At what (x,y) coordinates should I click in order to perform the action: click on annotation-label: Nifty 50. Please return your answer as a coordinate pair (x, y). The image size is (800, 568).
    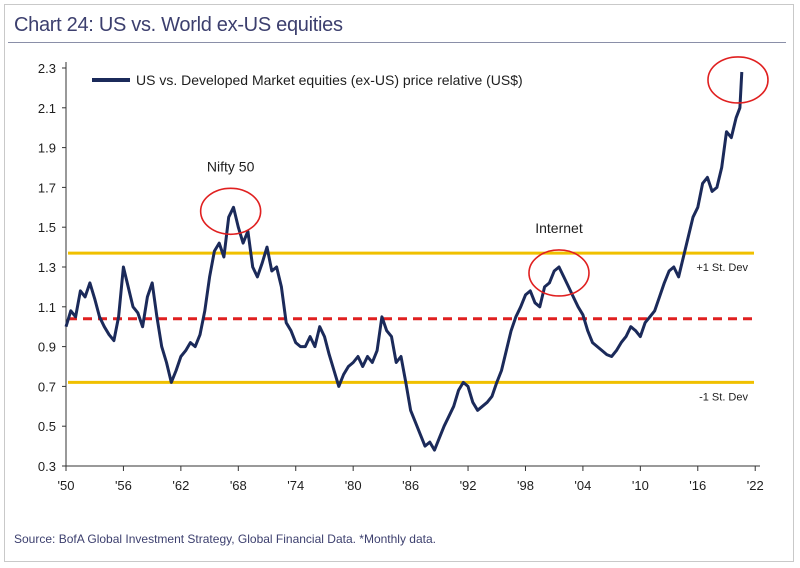
    Looking at the image, I should click on (231, 166).